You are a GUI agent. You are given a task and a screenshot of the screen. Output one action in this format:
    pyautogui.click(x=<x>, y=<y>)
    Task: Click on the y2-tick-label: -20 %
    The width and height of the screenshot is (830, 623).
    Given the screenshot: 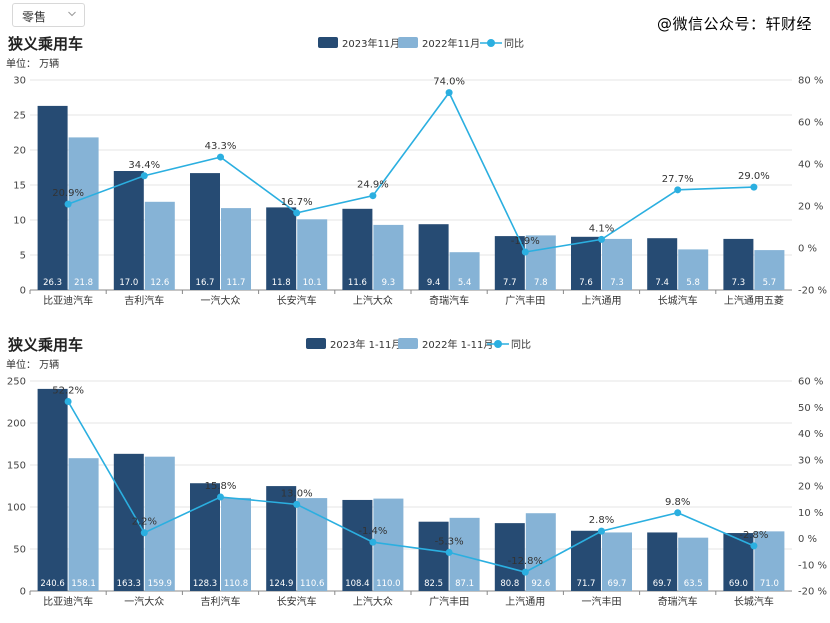 What is the action you would take?
    pyautogui.click(x=812, y=592)
    